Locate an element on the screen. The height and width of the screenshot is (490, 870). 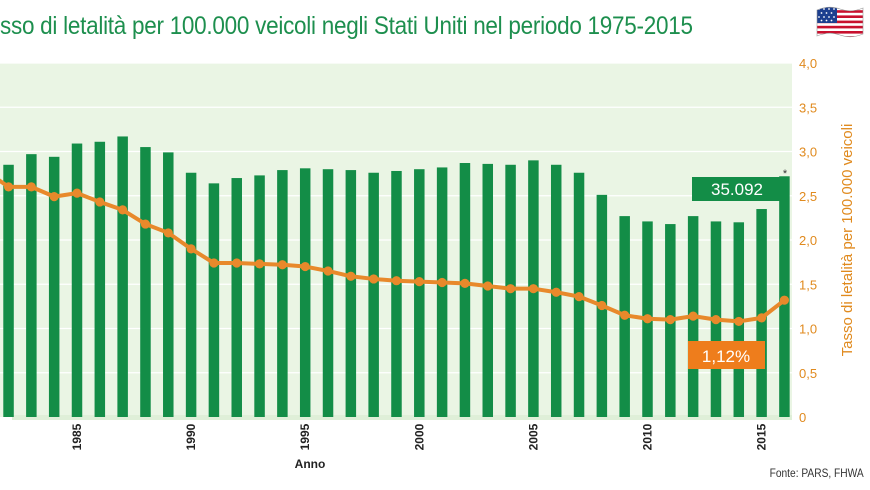
line-point-2008 is located at coordinates (602, 305).